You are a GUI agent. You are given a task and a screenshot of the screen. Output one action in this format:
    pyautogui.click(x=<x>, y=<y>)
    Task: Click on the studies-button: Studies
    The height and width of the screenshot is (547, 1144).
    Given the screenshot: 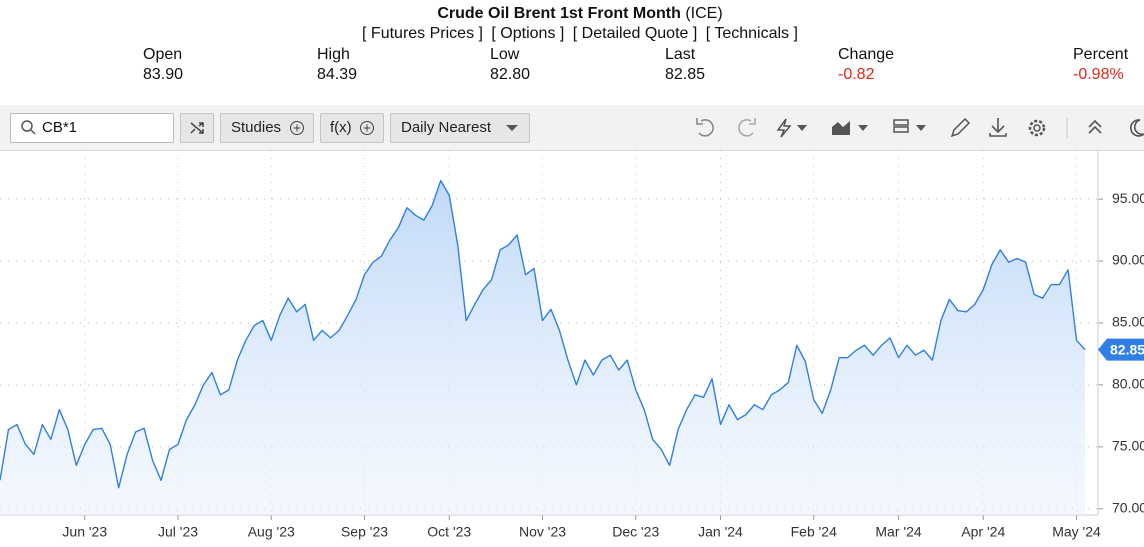 What is the action you would take?
    pyautogui.click(x=267, y=128)
    